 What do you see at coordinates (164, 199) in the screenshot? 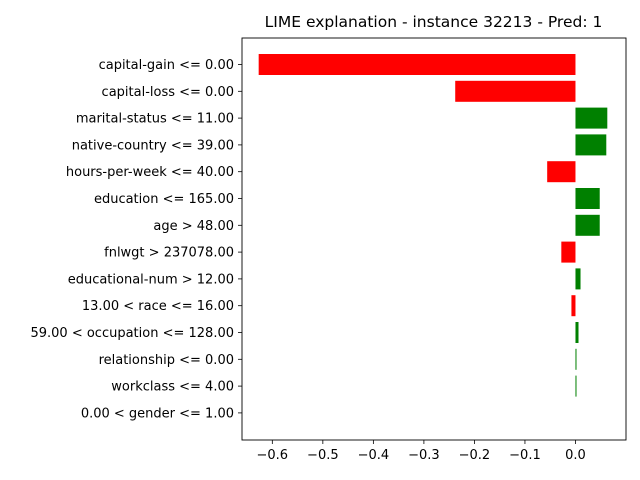
I see `y-tick-label-5: education <= 165.00` at bounding box center [164, 199].